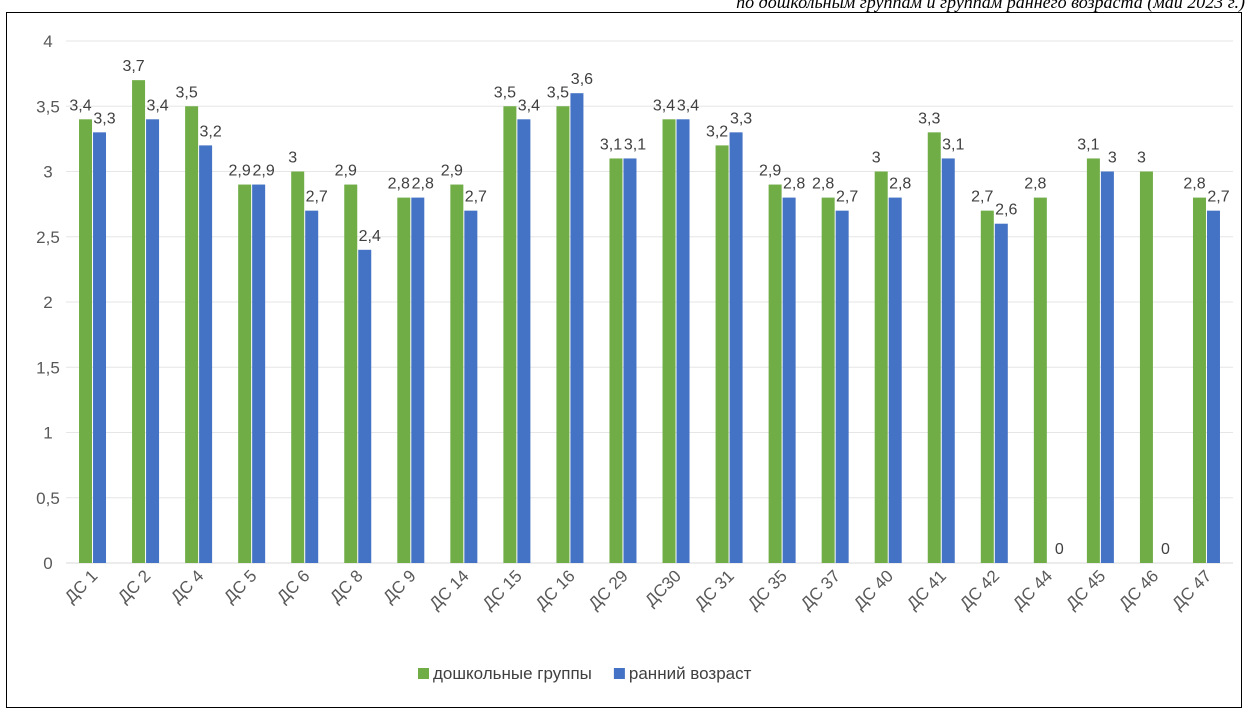  I want to click on data-label: 2,4, so click(370, 236).